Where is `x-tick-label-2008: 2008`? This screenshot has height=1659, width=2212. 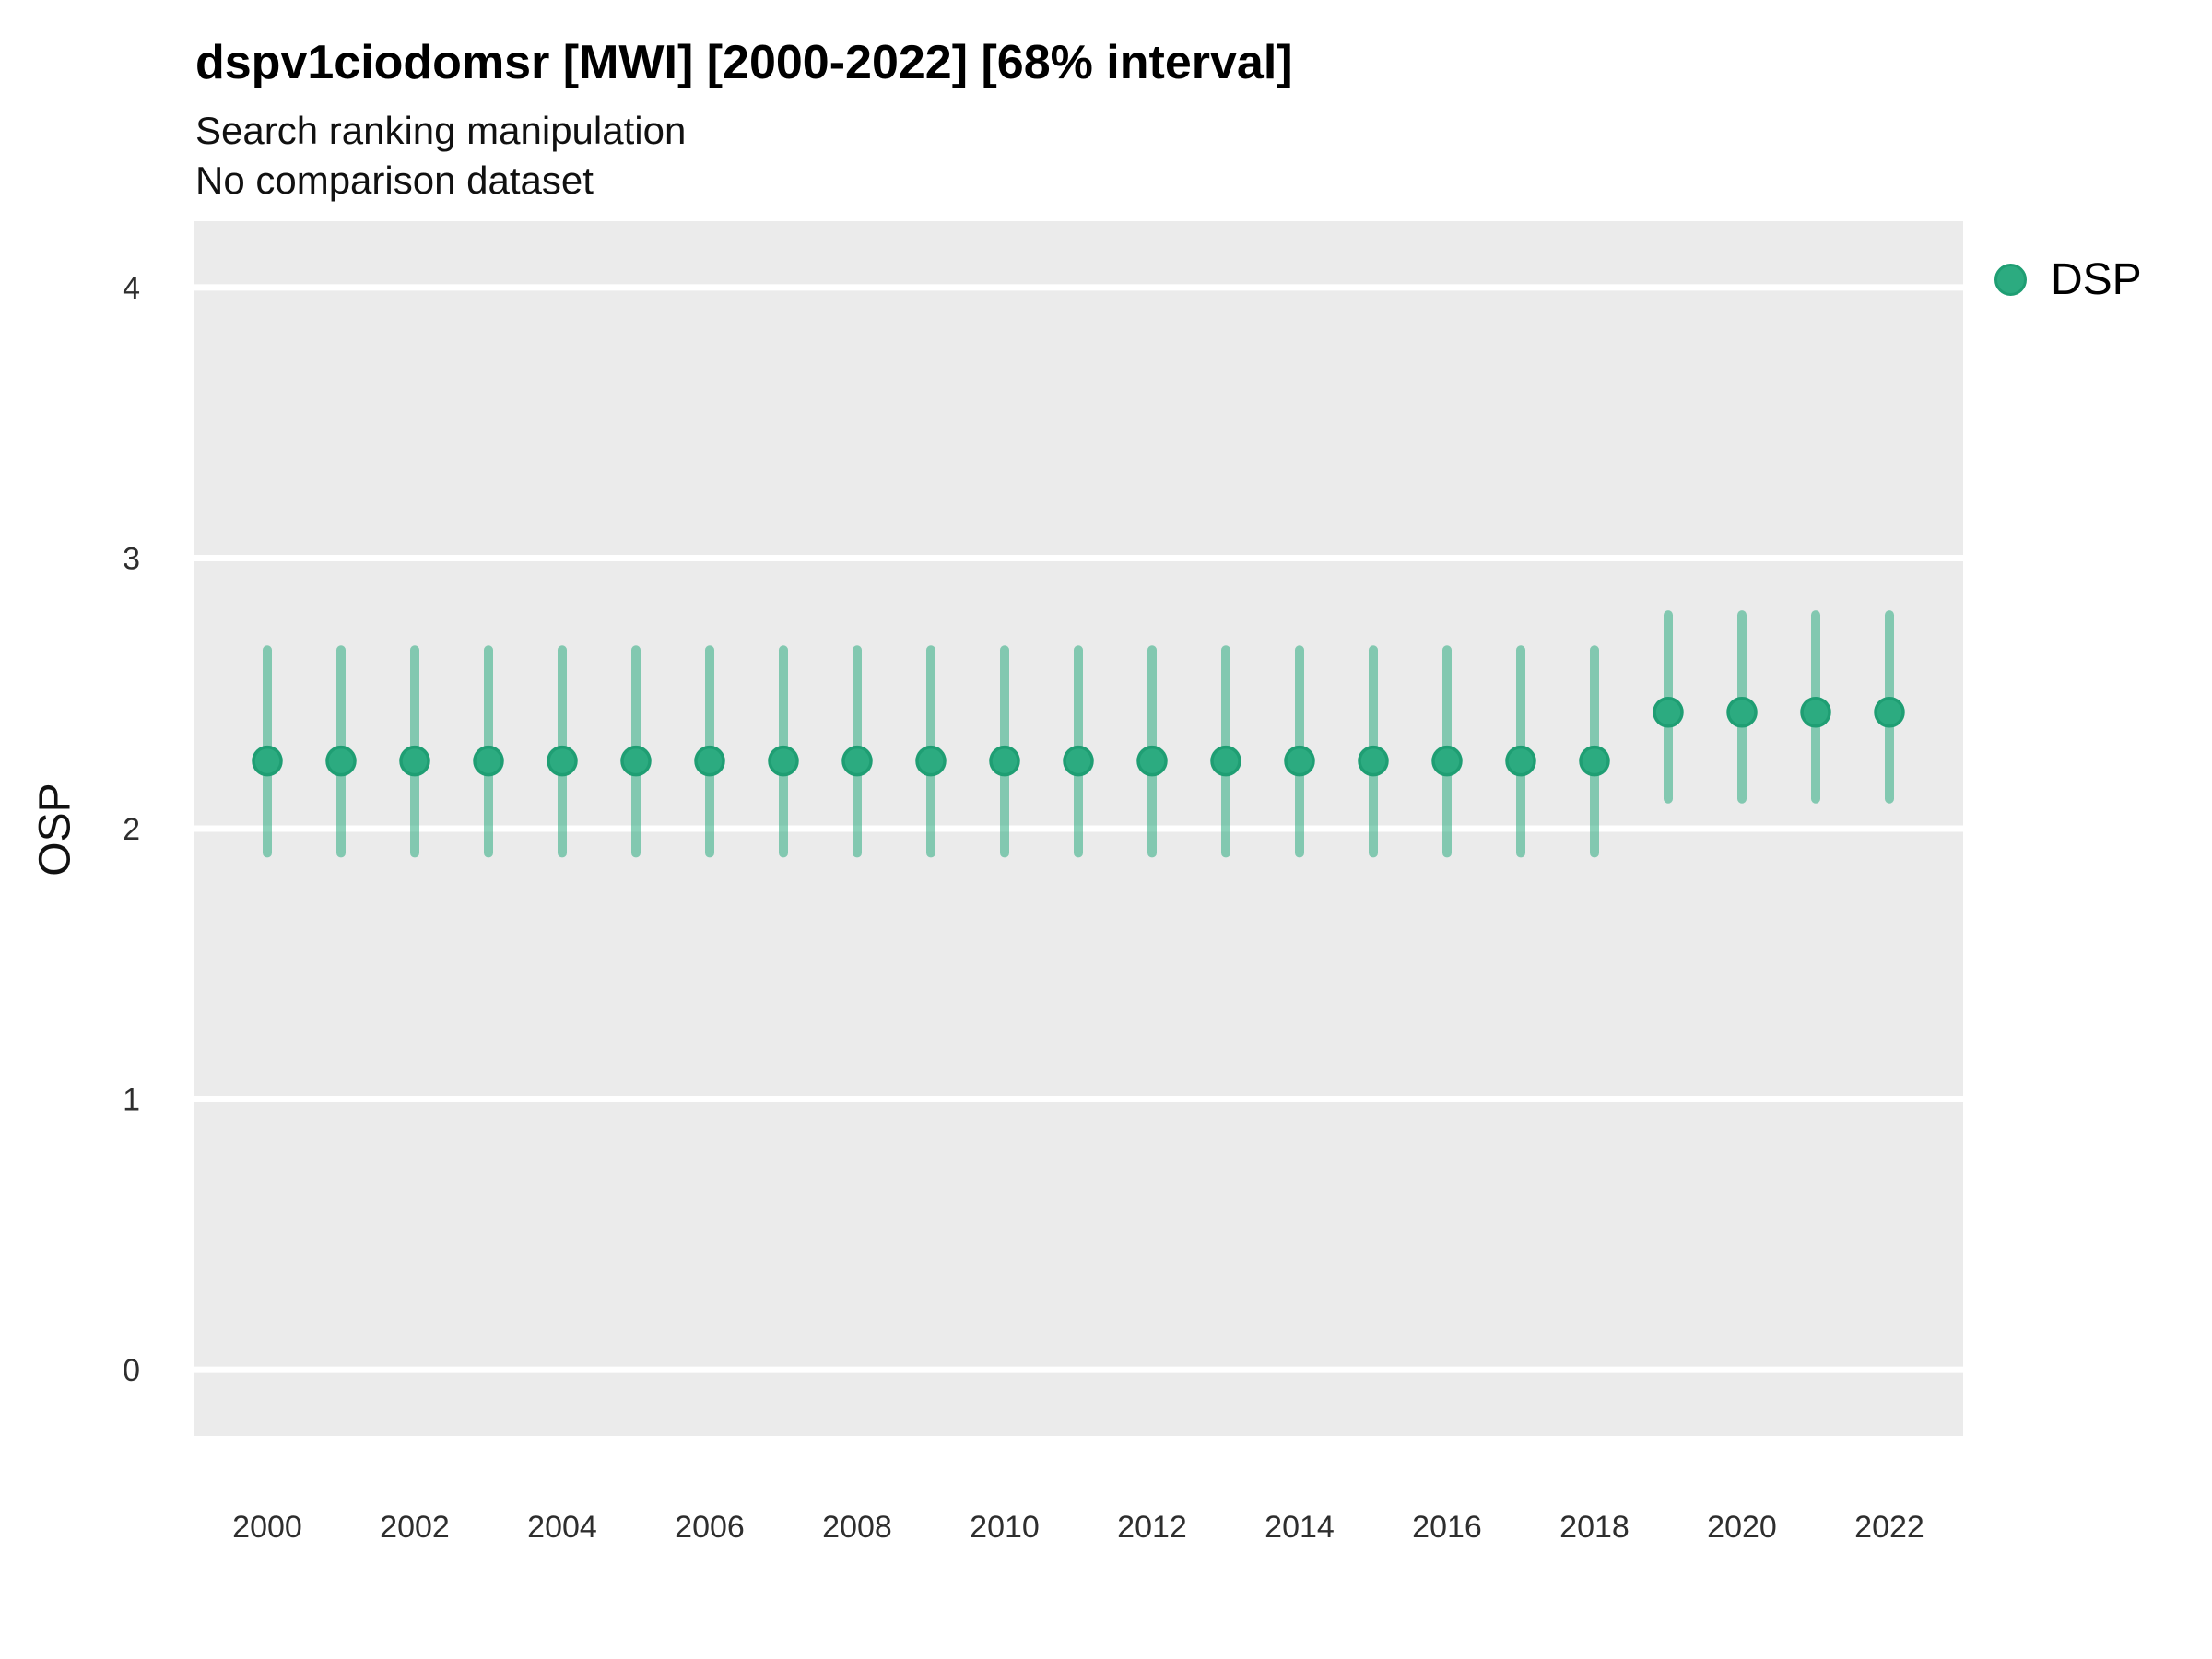
x-tick-label-2008: 2008 is located at coordinates (857, 1527).